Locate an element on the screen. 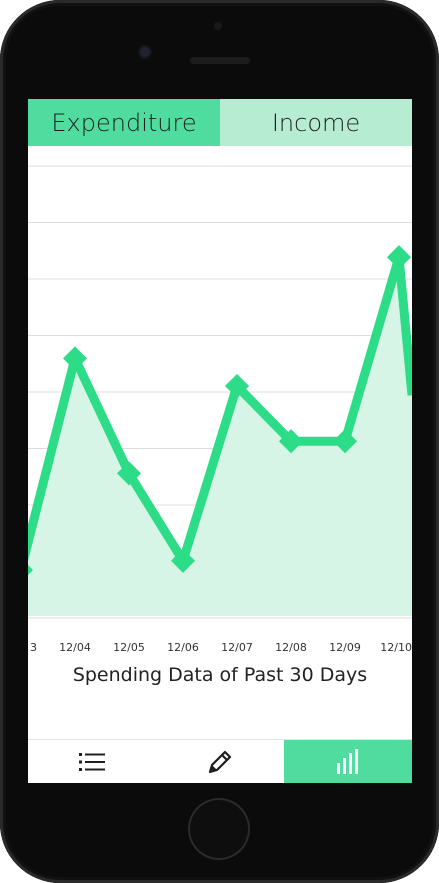  power-button is located at coordinates (437, 202).